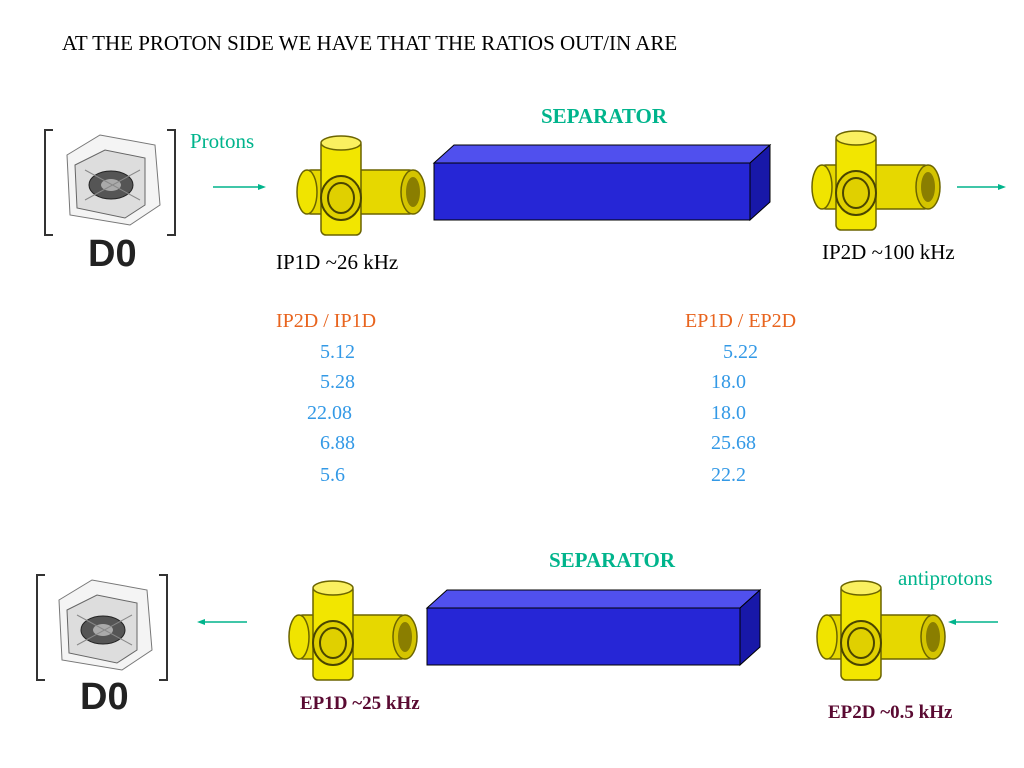 The image size is (1024, 768). I want to click on ratio-value: 5.28, so click(337, 382).